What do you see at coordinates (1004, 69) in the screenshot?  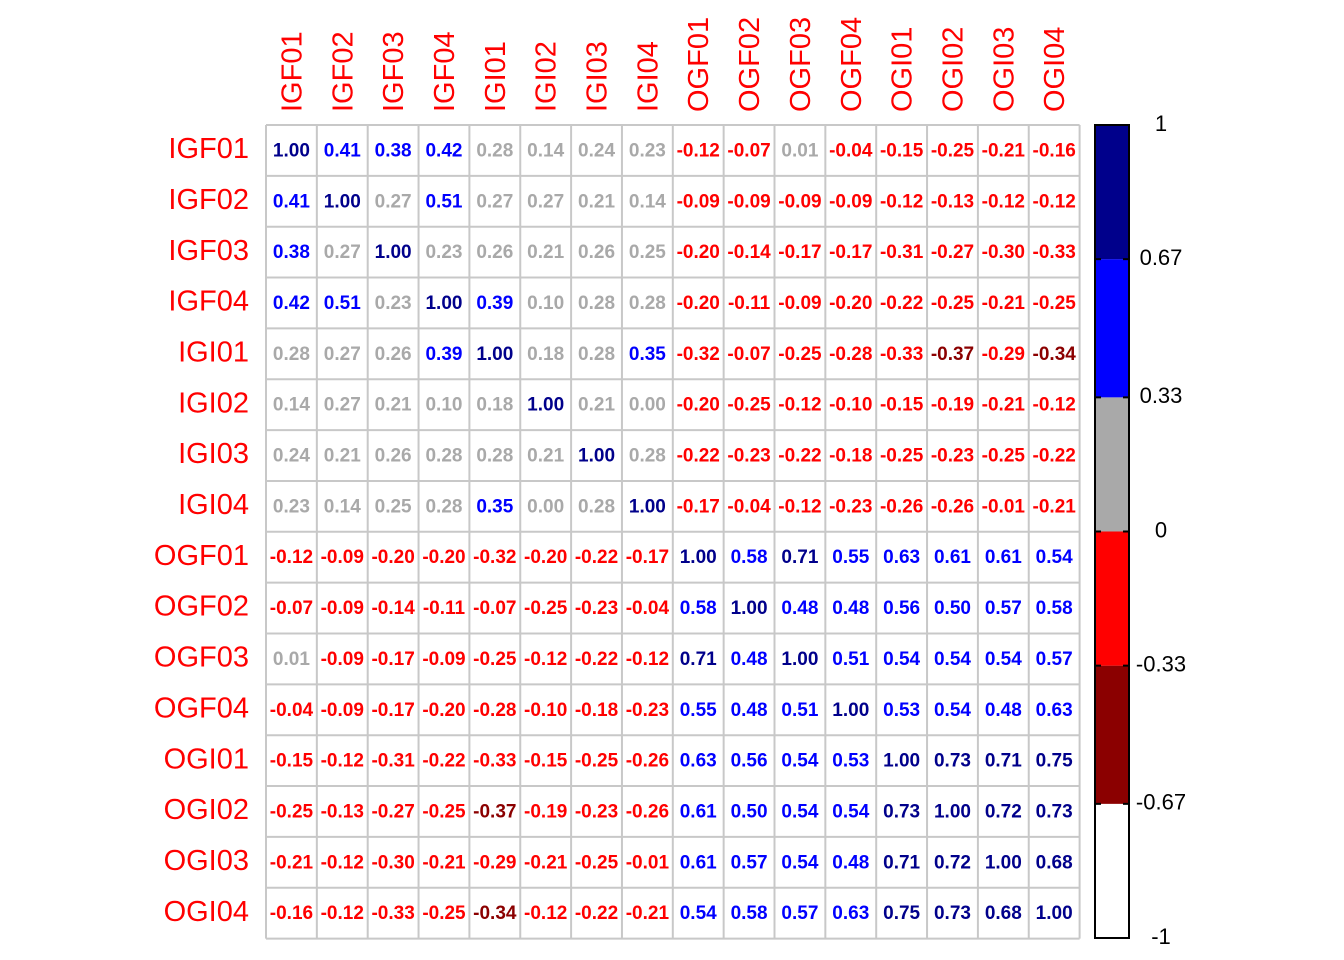 I see `column-label: OGI03` at bounding box center [1004, 69].